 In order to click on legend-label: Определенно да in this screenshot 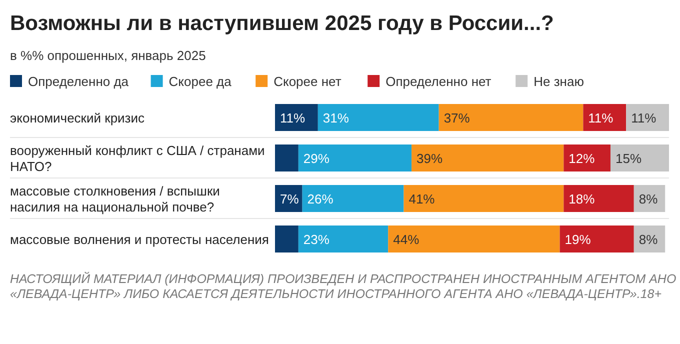, I will do `click(79, 81)`.